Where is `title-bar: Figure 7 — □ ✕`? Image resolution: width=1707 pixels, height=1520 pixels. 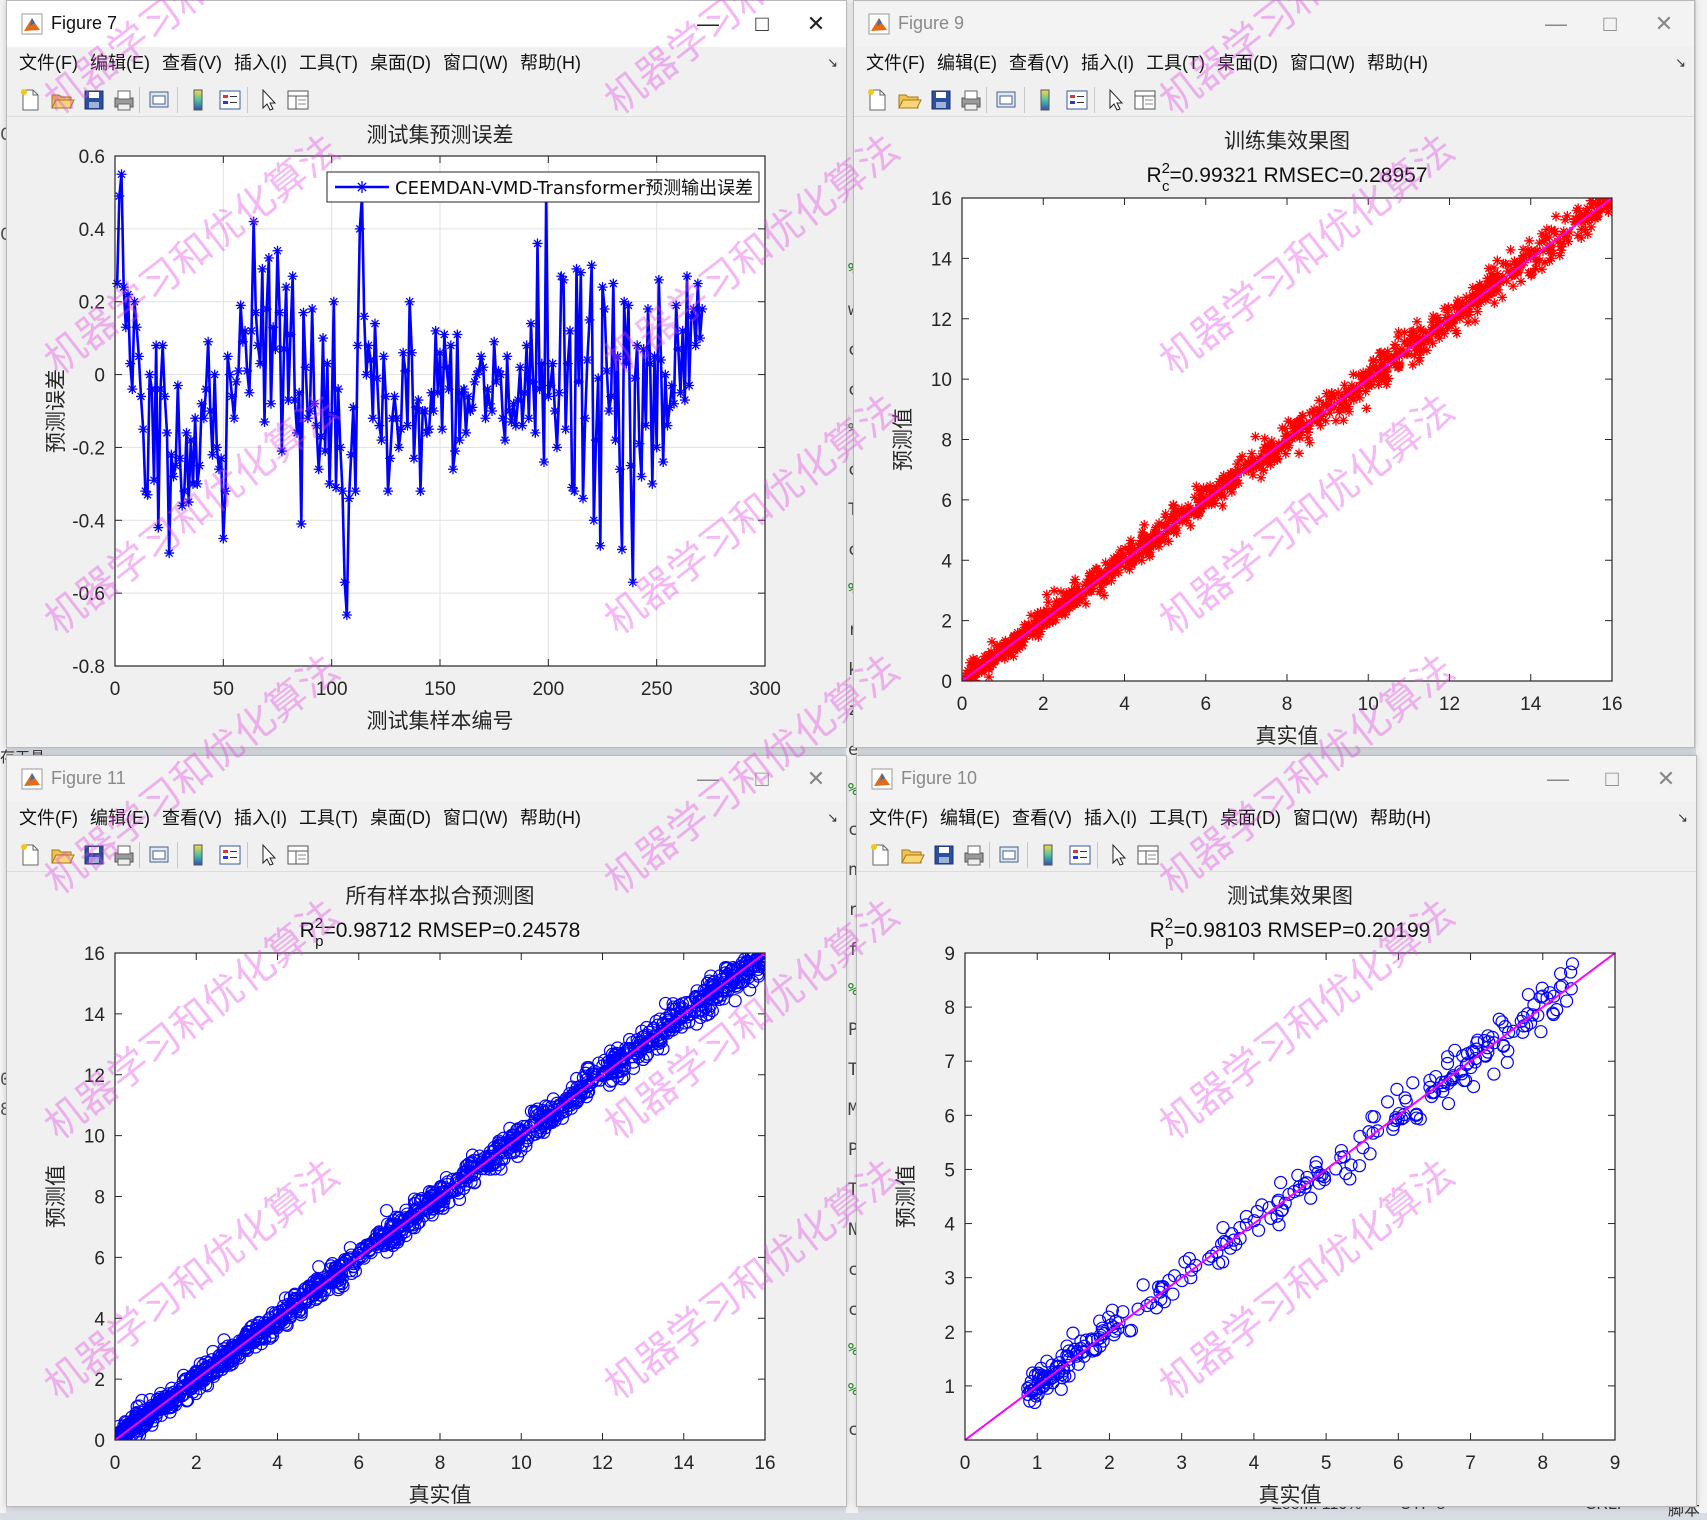 title-bar: Figure 7 — □ ✕ is located at coordinates (426, 24).